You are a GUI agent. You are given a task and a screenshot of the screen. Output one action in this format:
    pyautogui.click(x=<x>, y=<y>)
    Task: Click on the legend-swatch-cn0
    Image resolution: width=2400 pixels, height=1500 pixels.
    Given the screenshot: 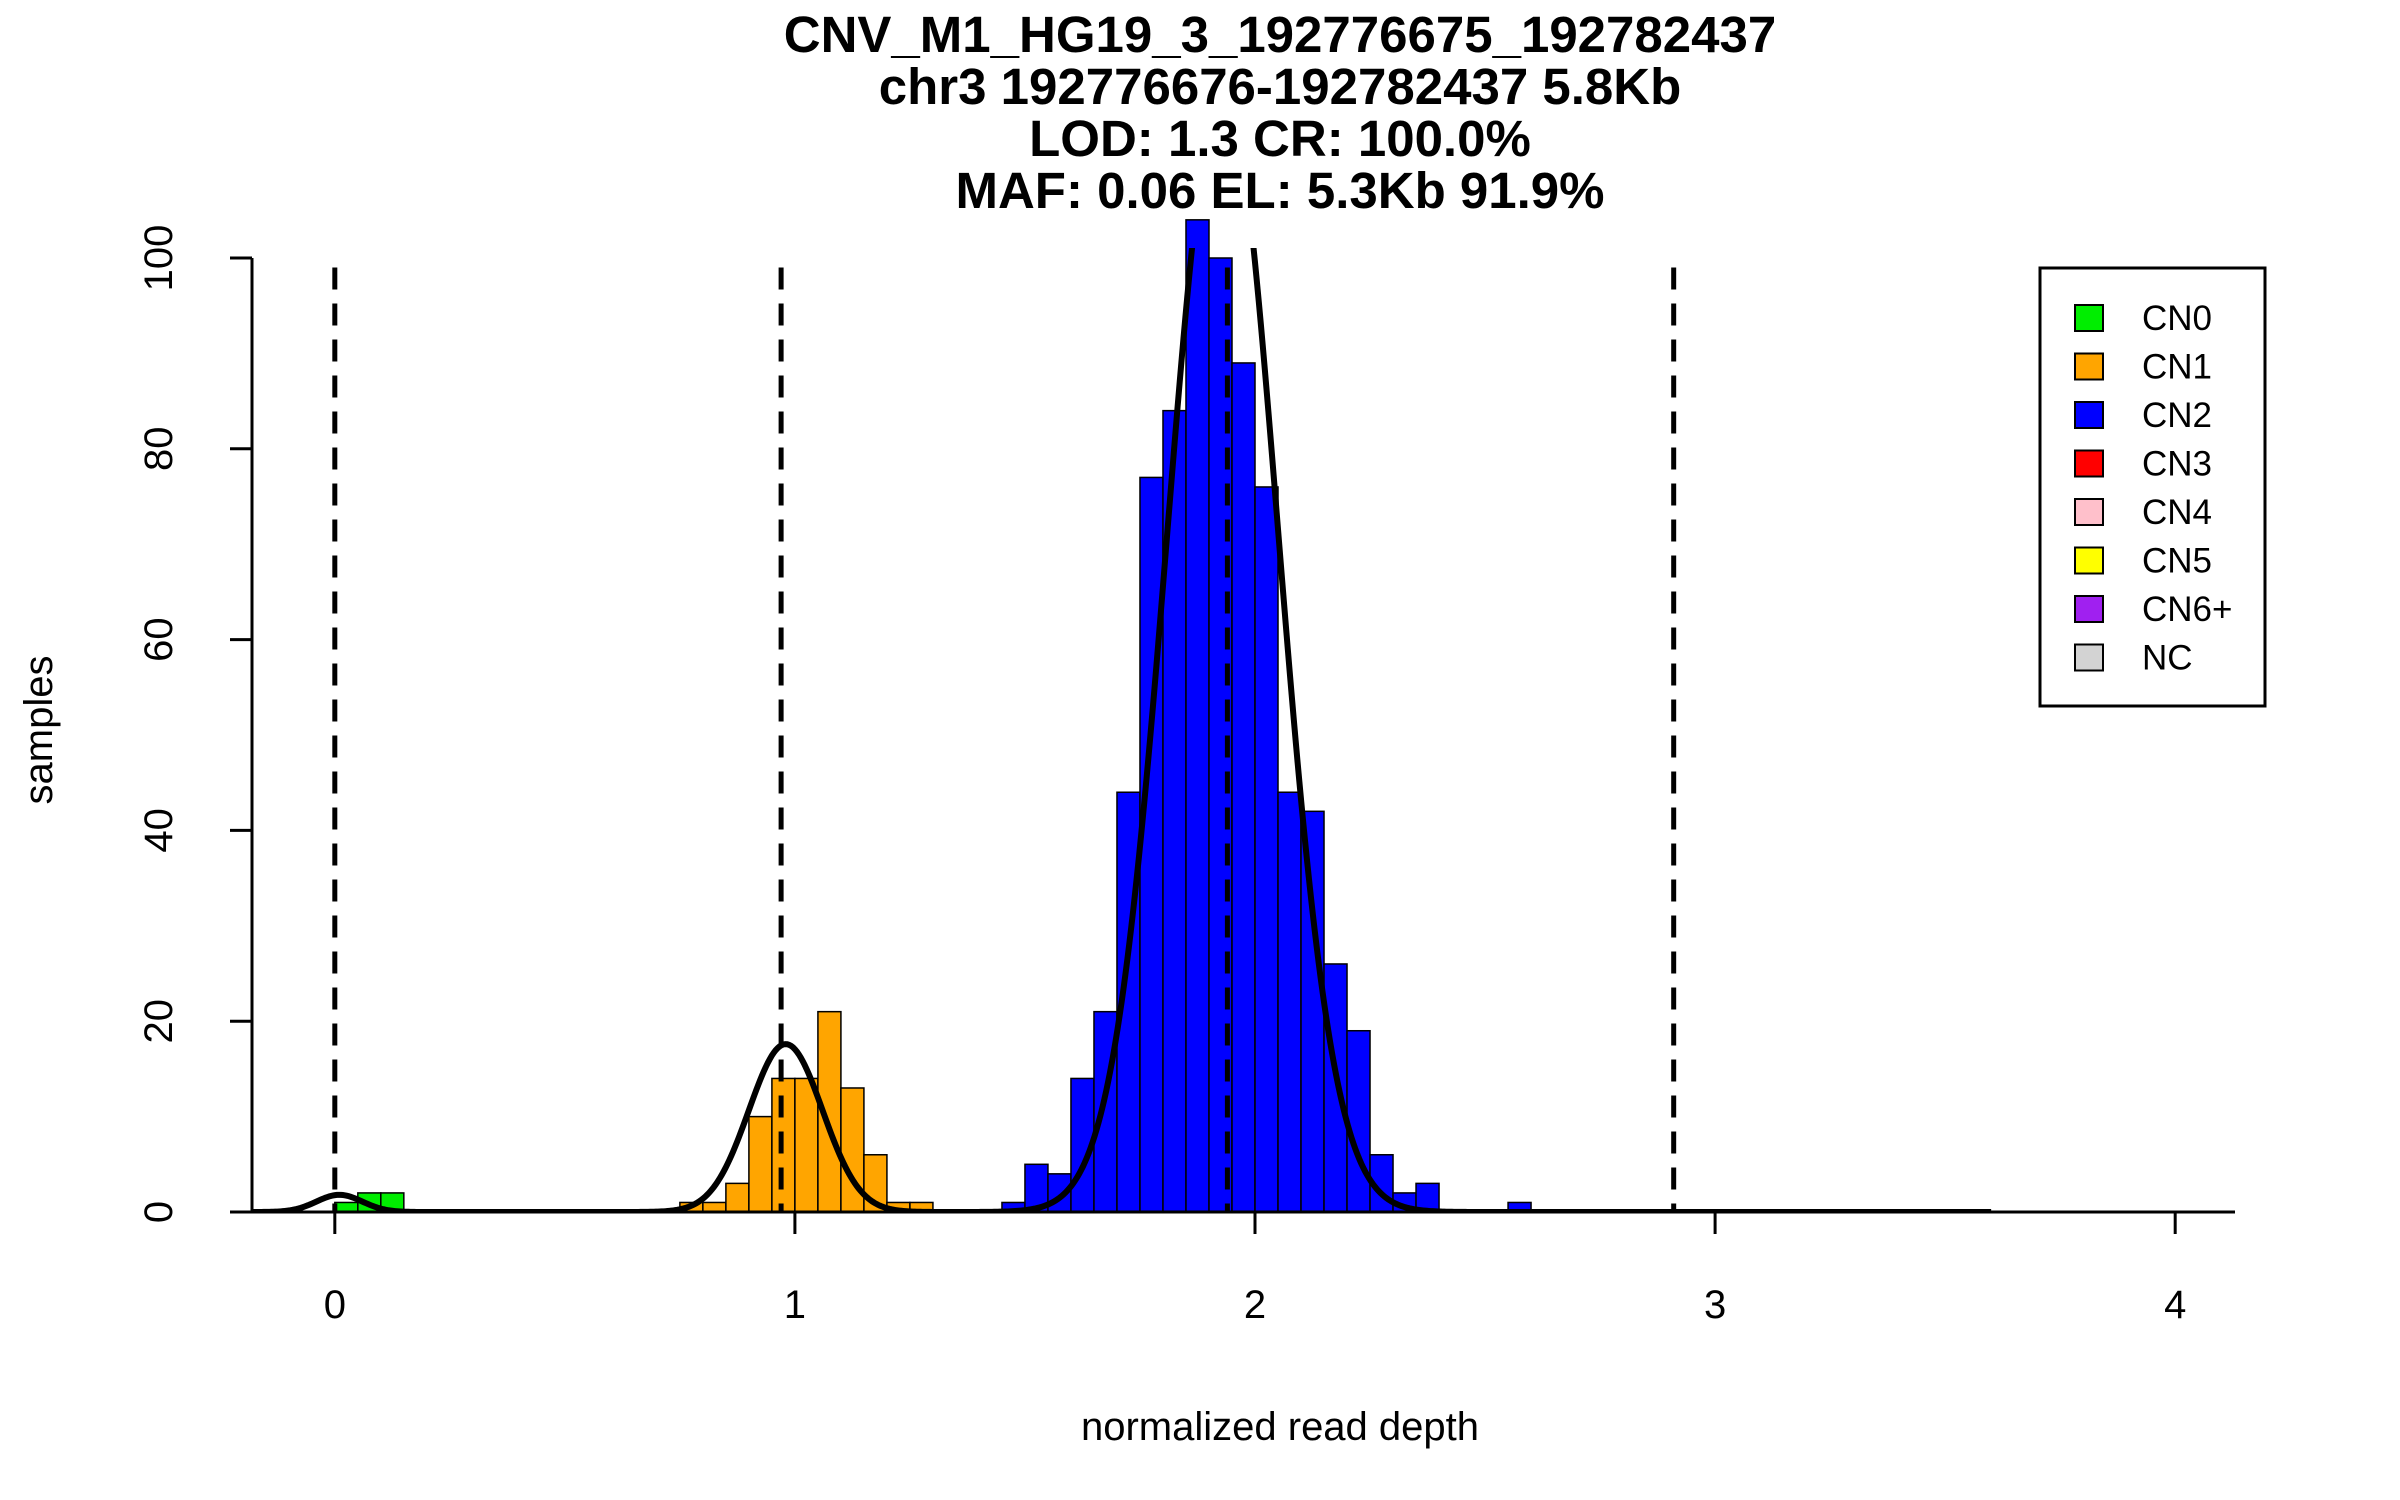 What is the action you would take?
    pyautogui.click(x=2089, y=318)
    